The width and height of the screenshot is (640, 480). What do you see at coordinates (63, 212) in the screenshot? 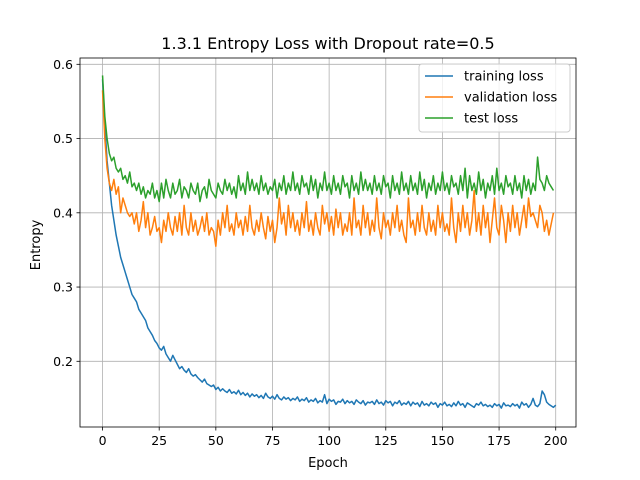
I see `y-tick-label: 0.4` at bounding box center [63, 212].